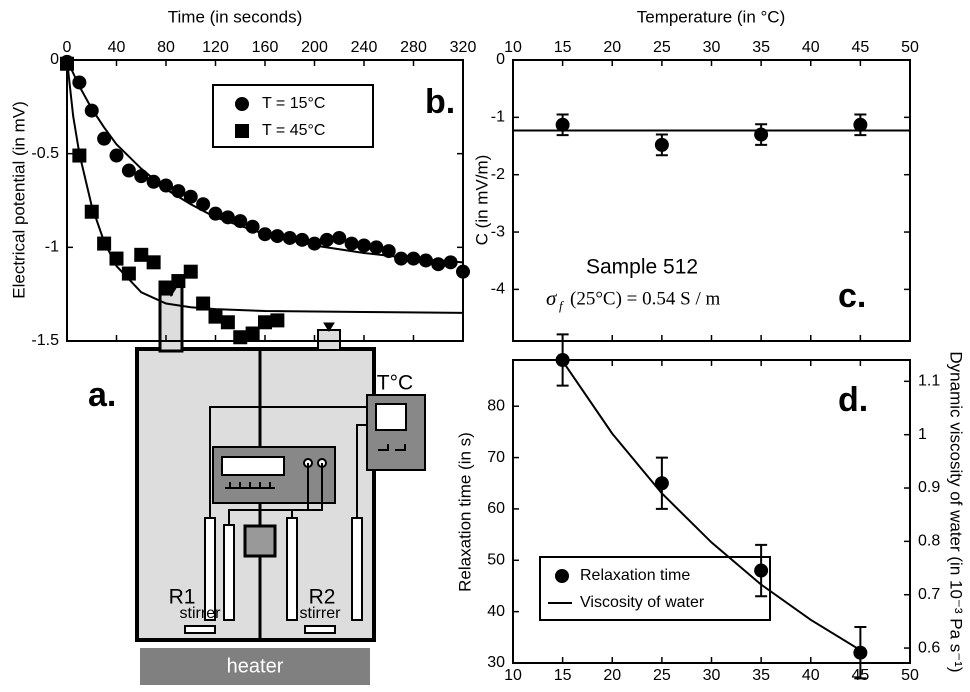  Describe the element at coordinates (293, 103) in the screenshot. I see `legend-label: T = 15°C` at that location.